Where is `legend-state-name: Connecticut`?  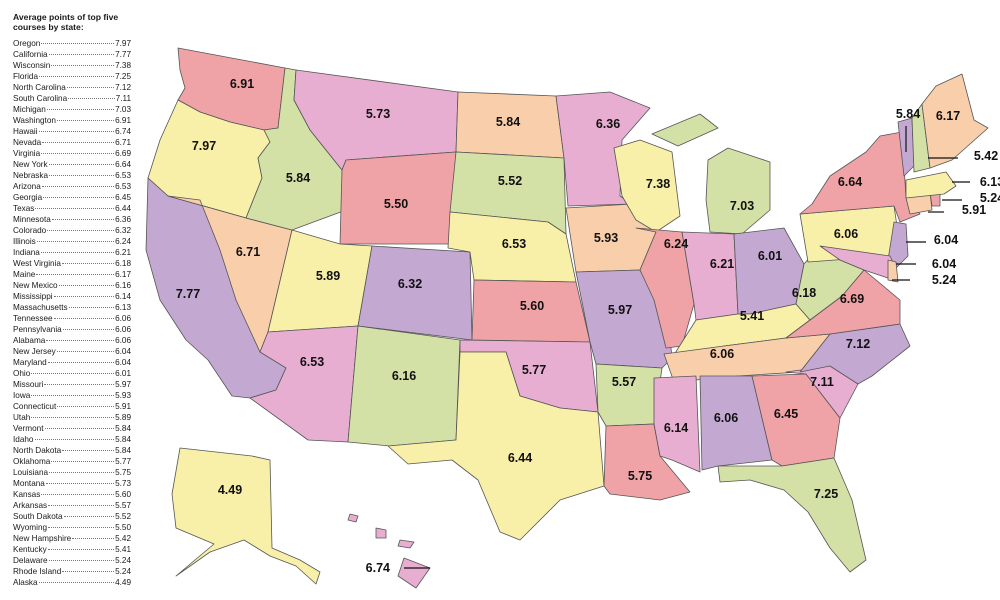
legend-state-name: Connecticut is located at coordinates (35, 406).